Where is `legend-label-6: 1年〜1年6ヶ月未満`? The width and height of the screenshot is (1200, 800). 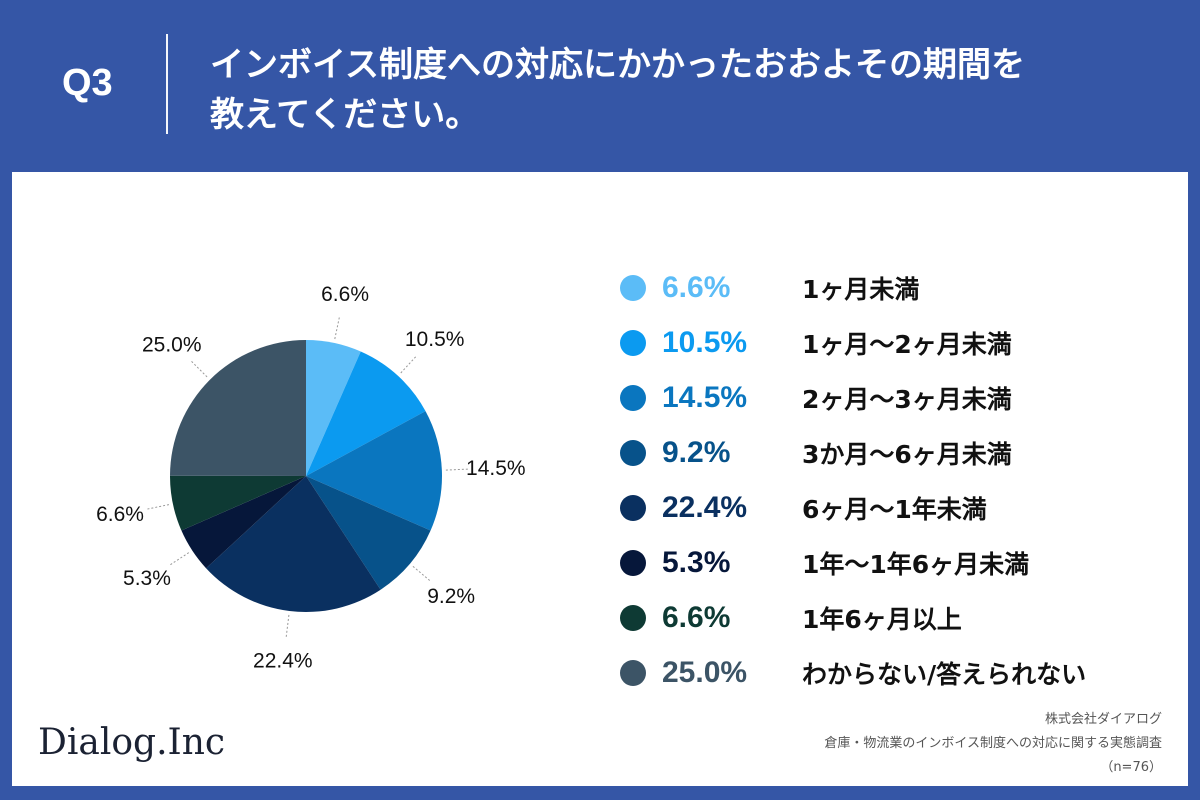
legend-label-6: 1年〜1年6ヶ月未満 is located at coordinates (916, 564).